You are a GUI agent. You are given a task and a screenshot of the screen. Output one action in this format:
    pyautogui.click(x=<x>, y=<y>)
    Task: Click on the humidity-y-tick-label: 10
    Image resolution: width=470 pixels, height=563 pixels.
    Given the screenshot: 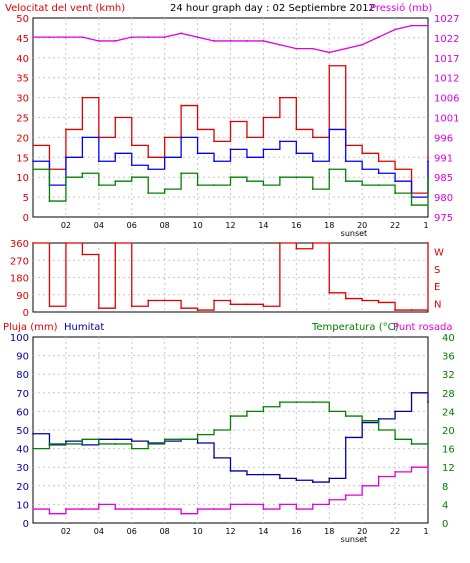 What is the action you would take?
    pyautogui.click(x=22, y=505)
    